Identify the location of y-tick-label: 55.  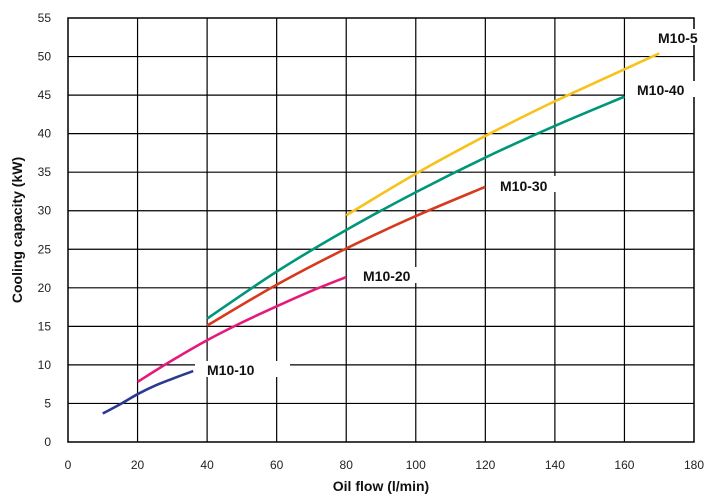
(45, 18).